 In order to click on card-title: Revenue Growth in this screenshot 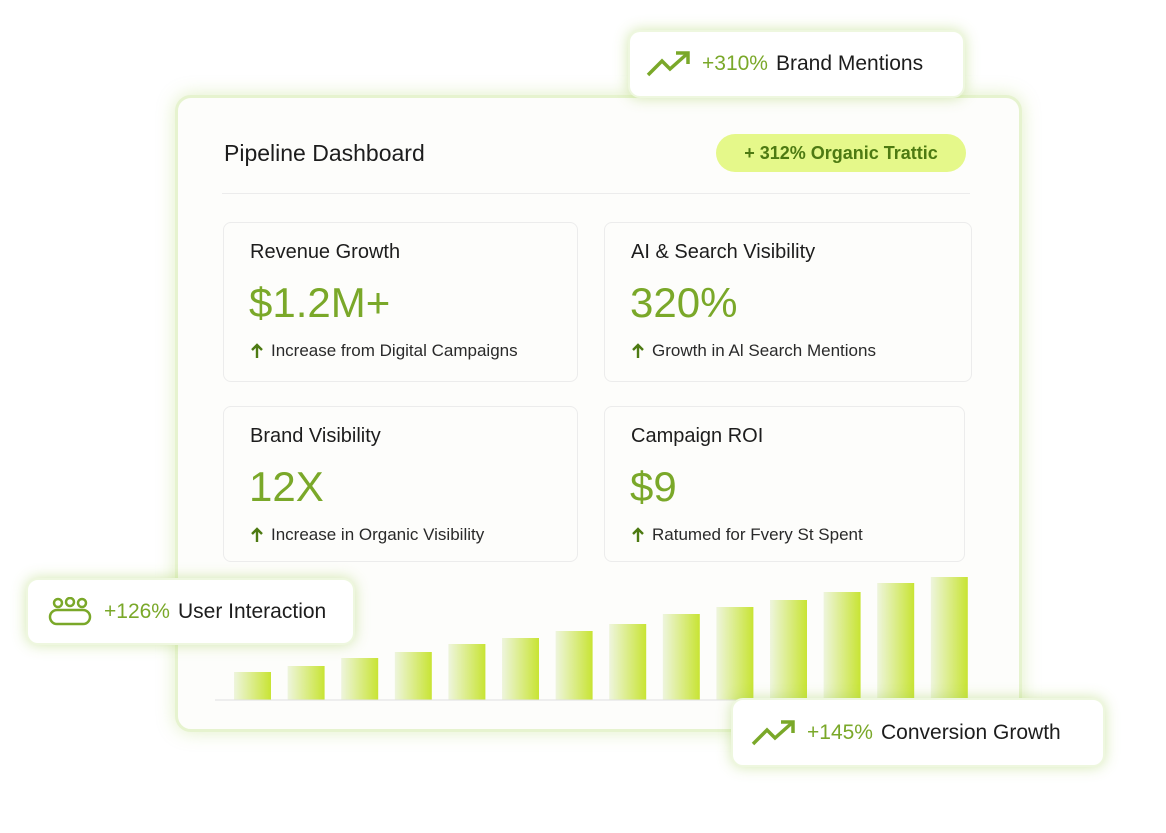, I will do `click(325, 252)`.